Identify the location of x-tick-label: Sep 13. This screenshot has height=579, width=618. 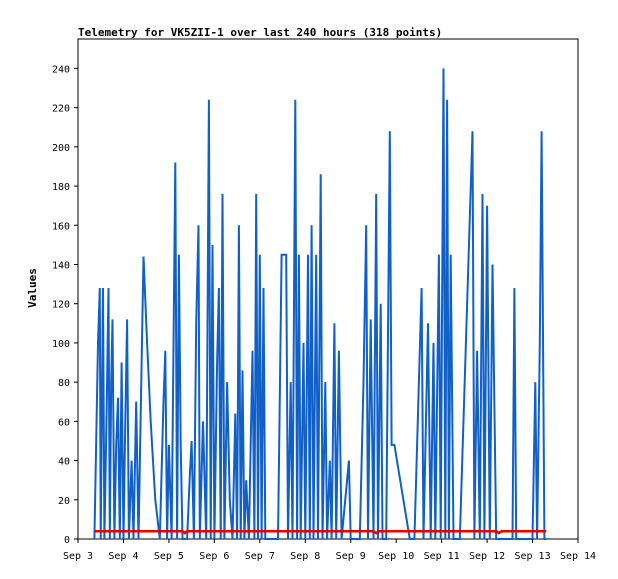
(532, 556).